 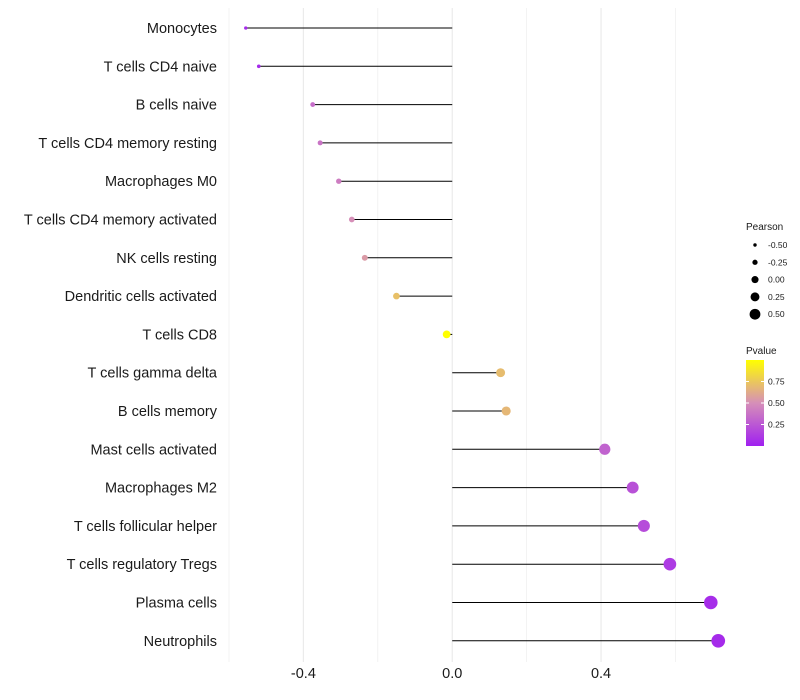 I want to click on x-tick-label-0: -0.4, so click(x=303, y=674).